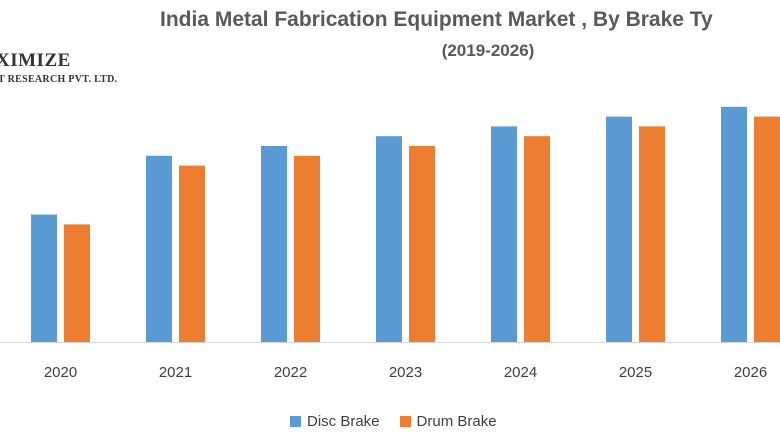 Image resolution: width=780 pixels, height=440 pixels. What do you see at coordinates (192, 253) in the screenshot?
I see `bar-drum-brake-2021` at bounding box center [192, 253].